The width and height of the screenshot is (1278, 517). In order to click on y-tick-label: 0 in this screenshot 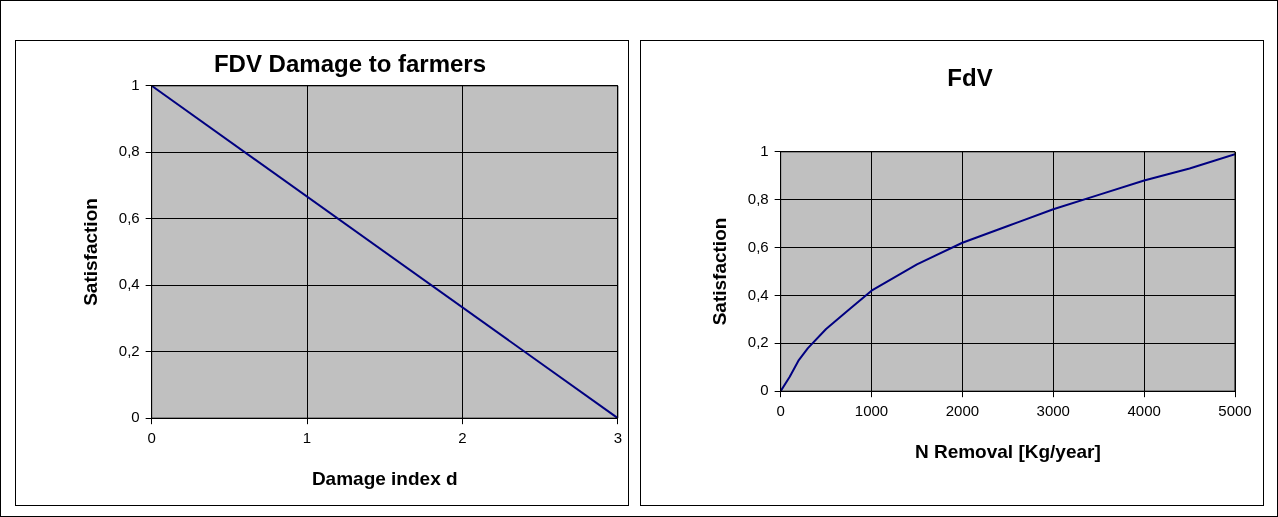, I will do `click(764, 390)`.